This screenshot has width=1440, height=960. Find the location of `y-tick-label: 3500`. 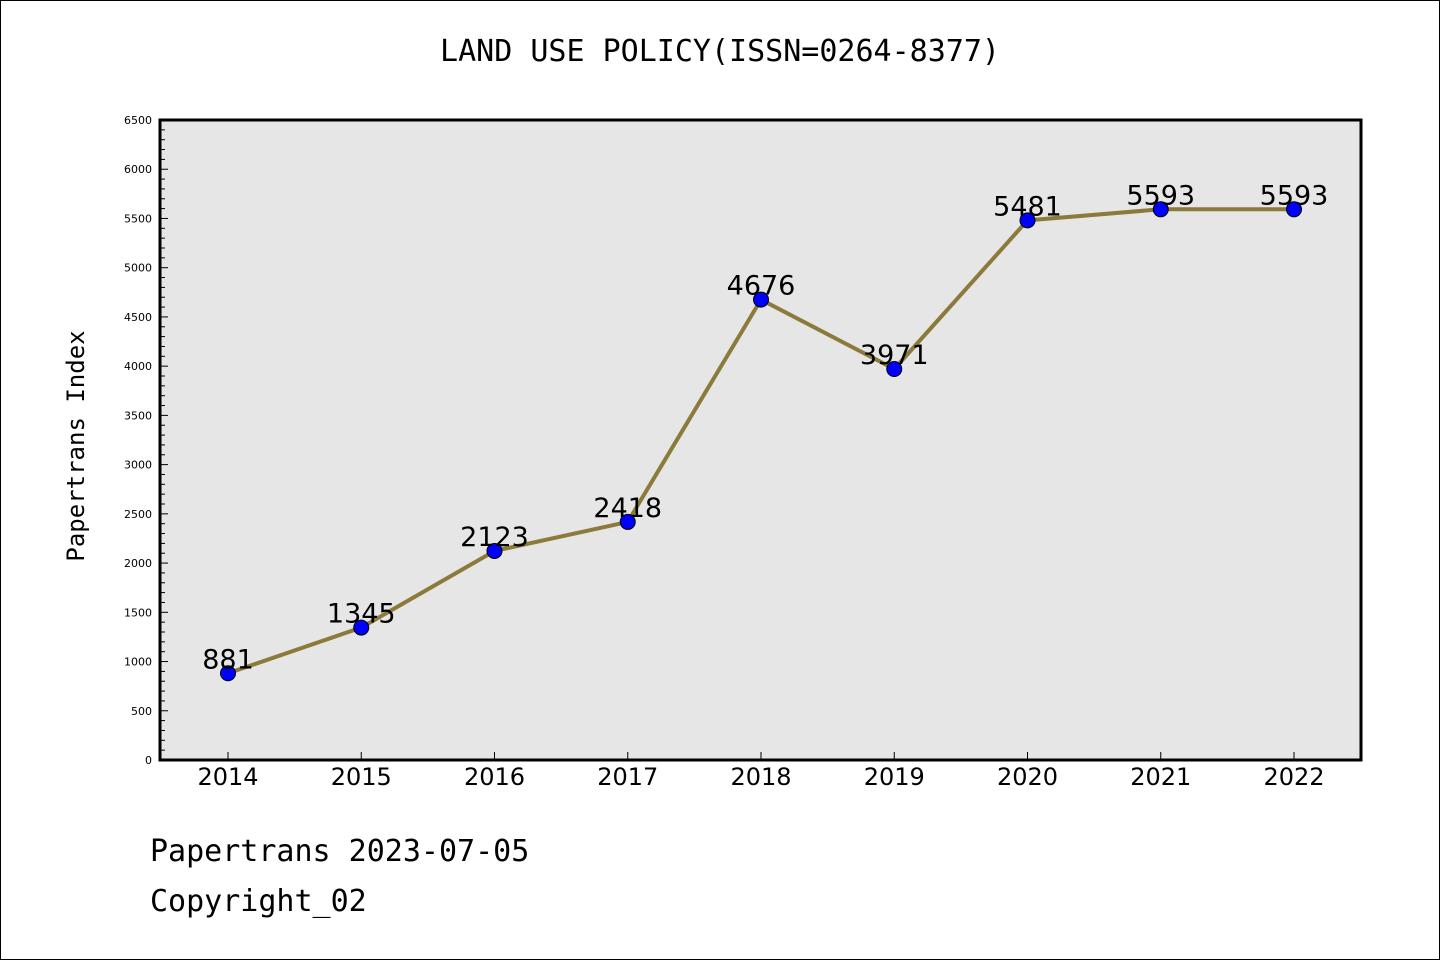

y-tick-label: 3500 is located at coordinates (138, 415).